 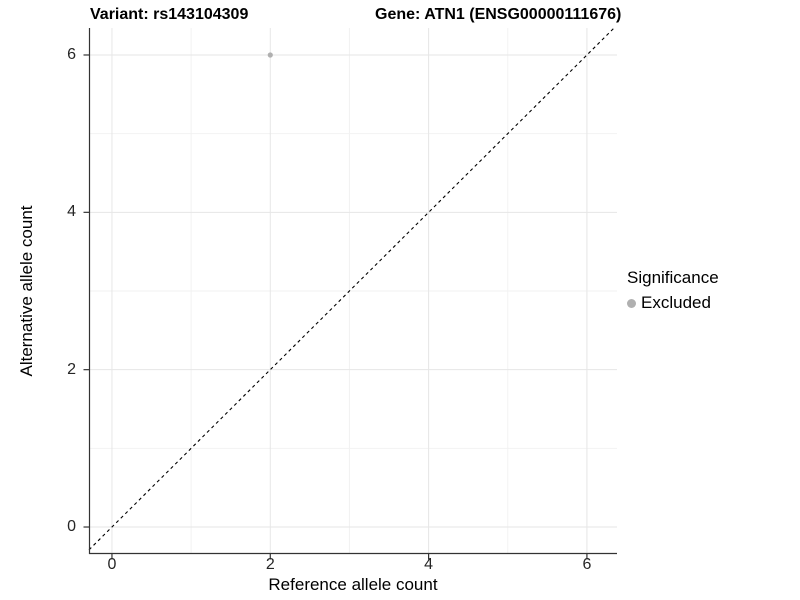 I want to click on x-axis-title: Reference allele count, so click(x=353, y=584).